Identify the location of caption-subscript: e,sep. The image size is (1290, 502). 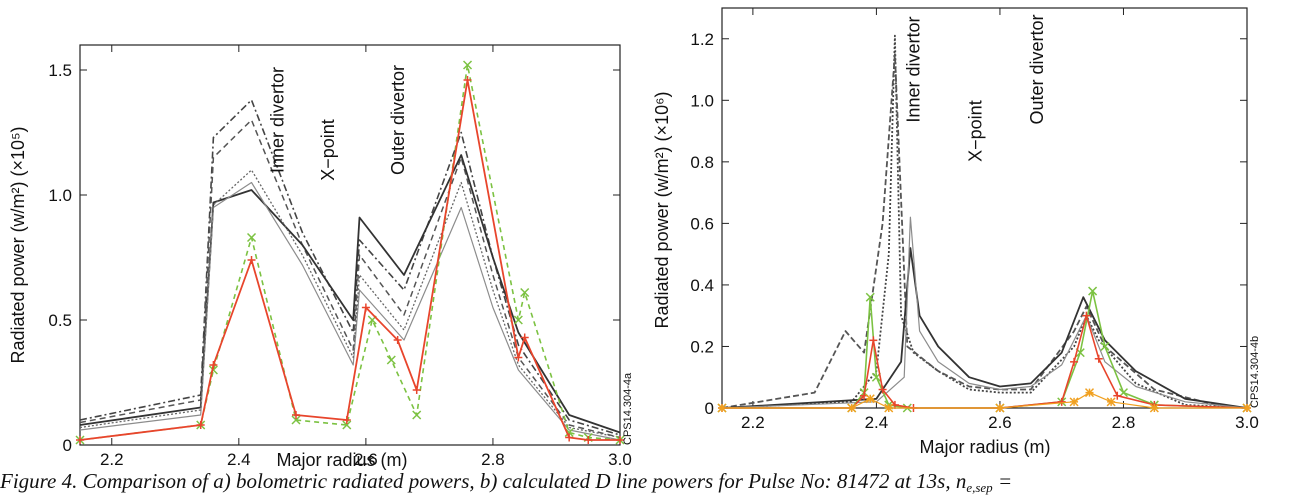
(979, 487).